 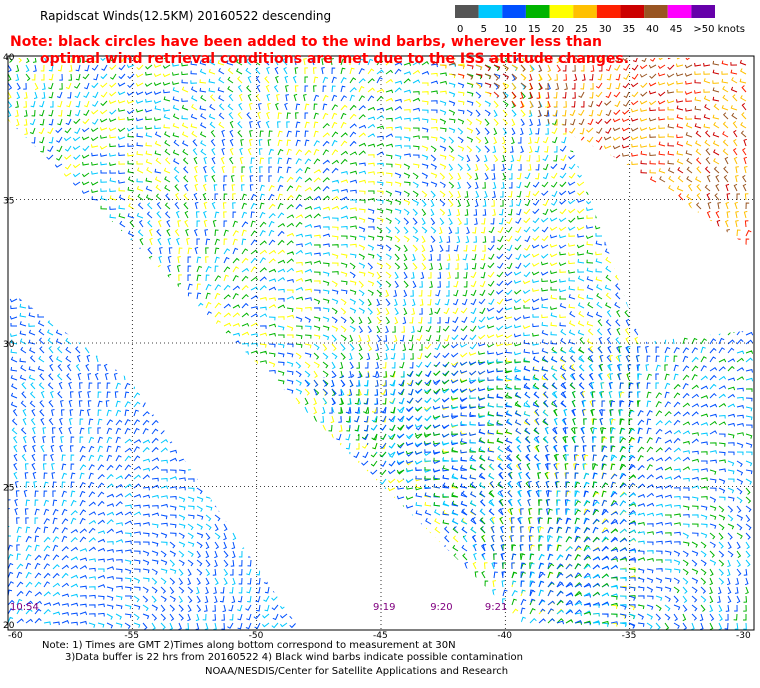 What do you see at coordinates (581, 29) in the screenshot?
I see `colorbar-label: 25` at bounding box center [581, 29].